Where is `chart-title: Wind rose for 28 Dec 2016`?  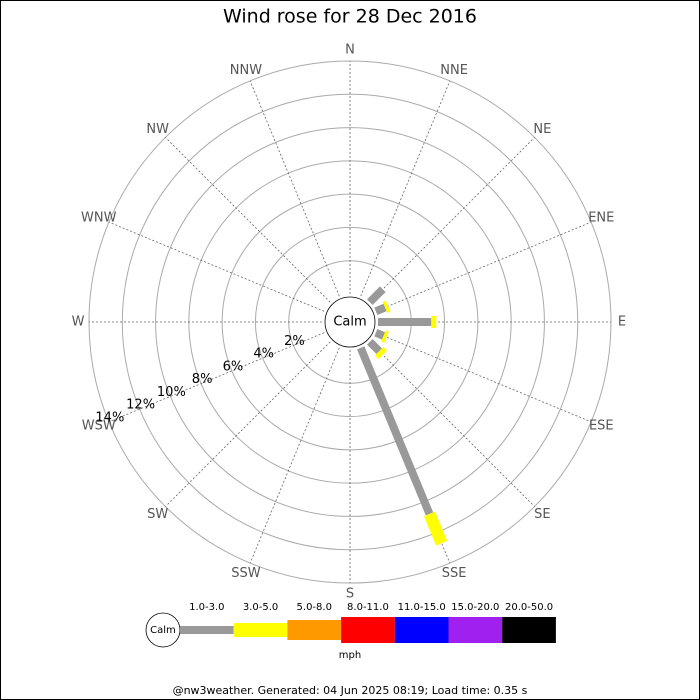
chart-title: Wind rose for 28 Dec 2016 is located at coordinates (350, 17).